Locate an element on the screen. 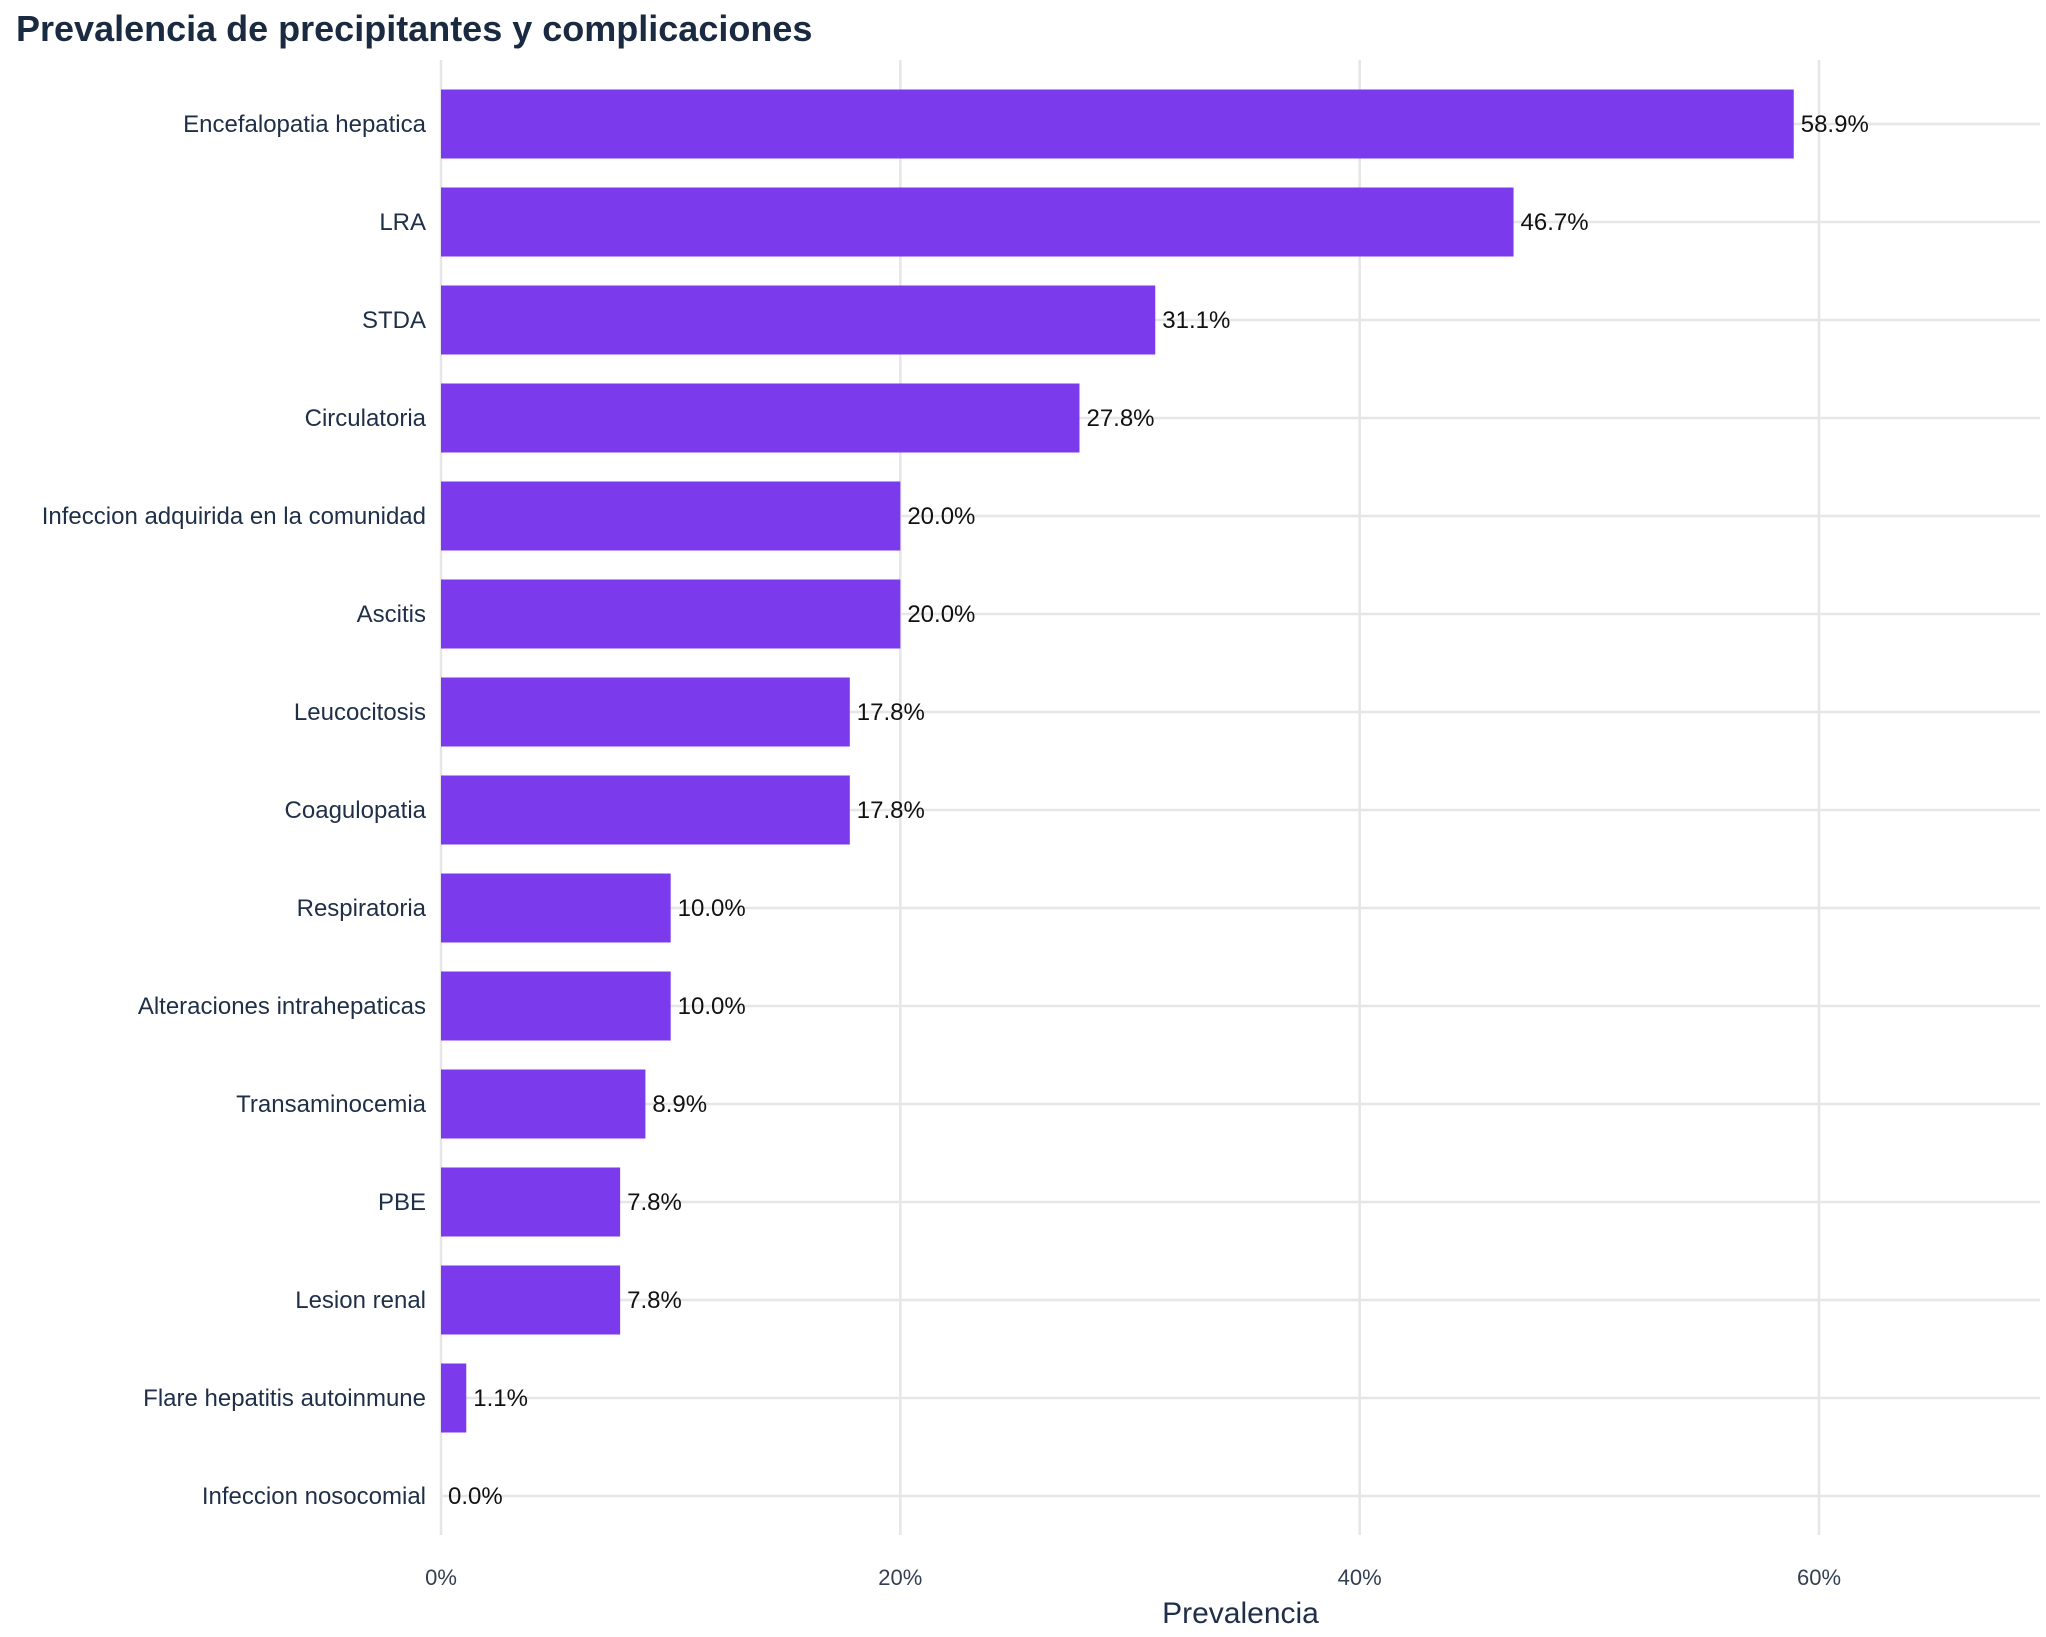  category-label: PBE is located at coordinates (402, 1202).